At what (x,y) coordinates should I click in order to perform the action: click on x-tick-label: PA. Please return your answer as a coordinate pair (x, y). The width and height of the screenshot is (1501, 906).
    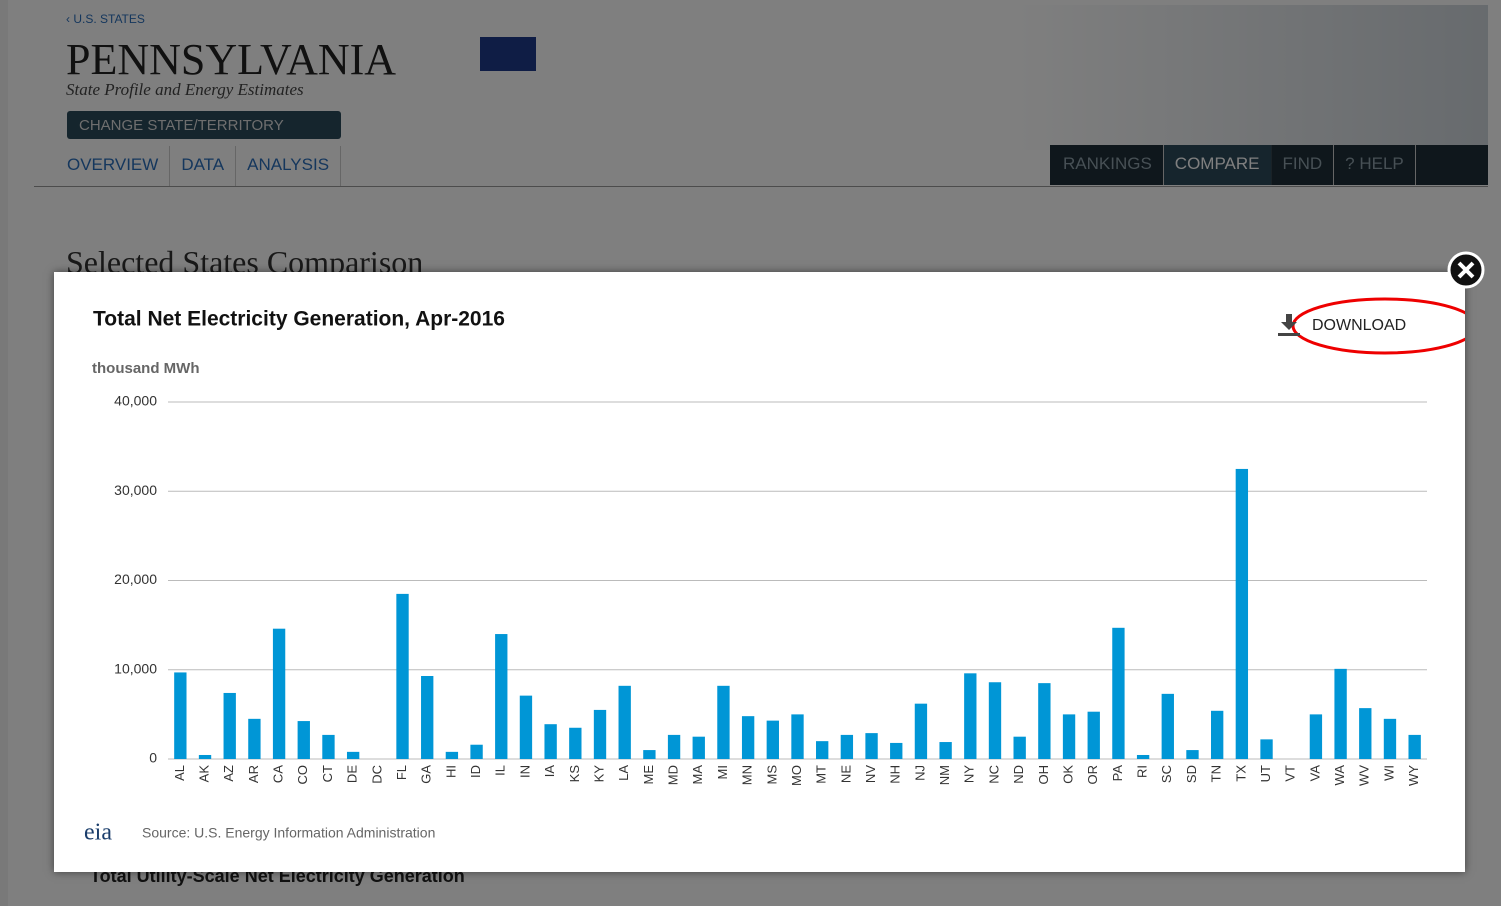
    Looking at the image, I should click on (1117, 773).